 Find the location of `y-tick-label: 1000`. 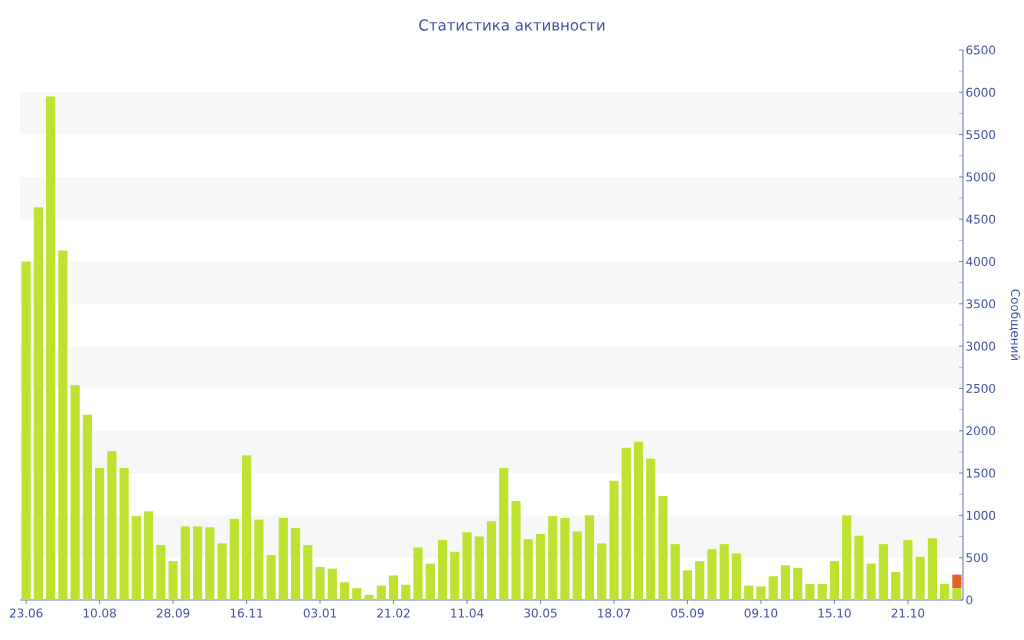

y-tick-label: 1000 is located at coordinates (981, 515).